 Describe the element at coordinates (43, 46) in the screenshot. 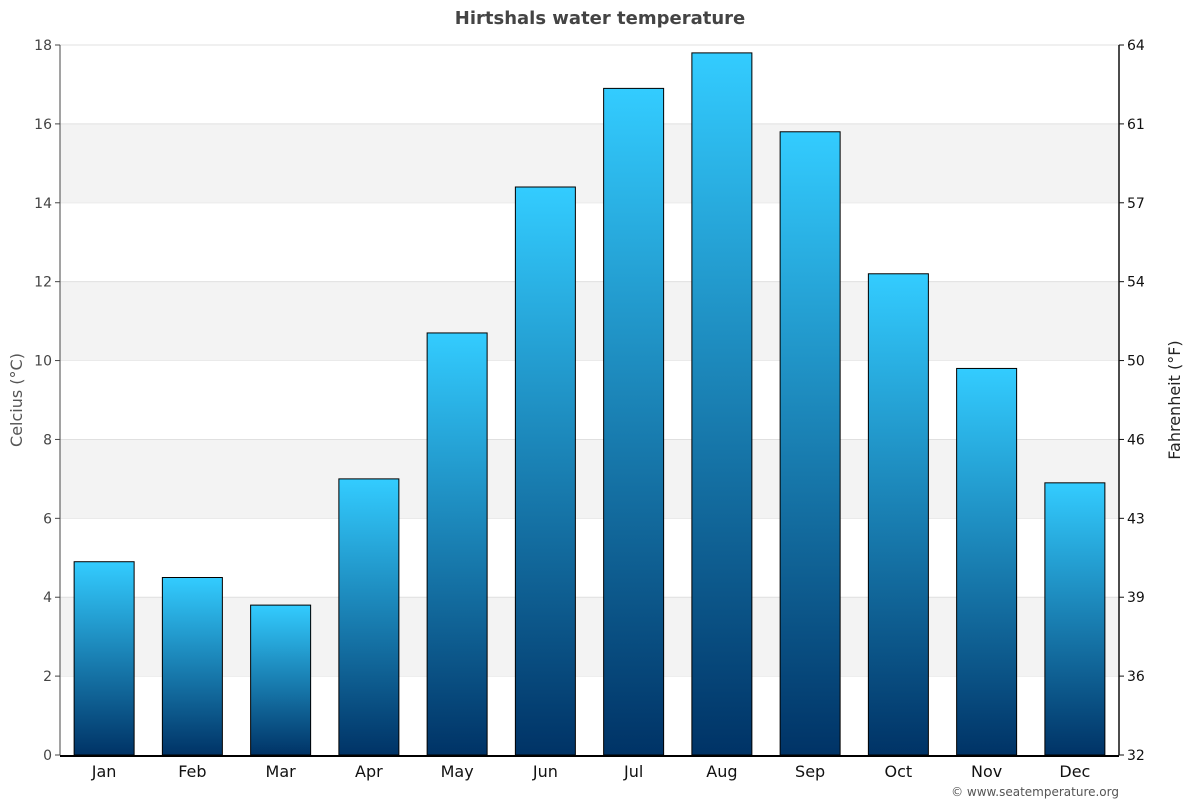

I see `y-tick-label: 18` at that location.